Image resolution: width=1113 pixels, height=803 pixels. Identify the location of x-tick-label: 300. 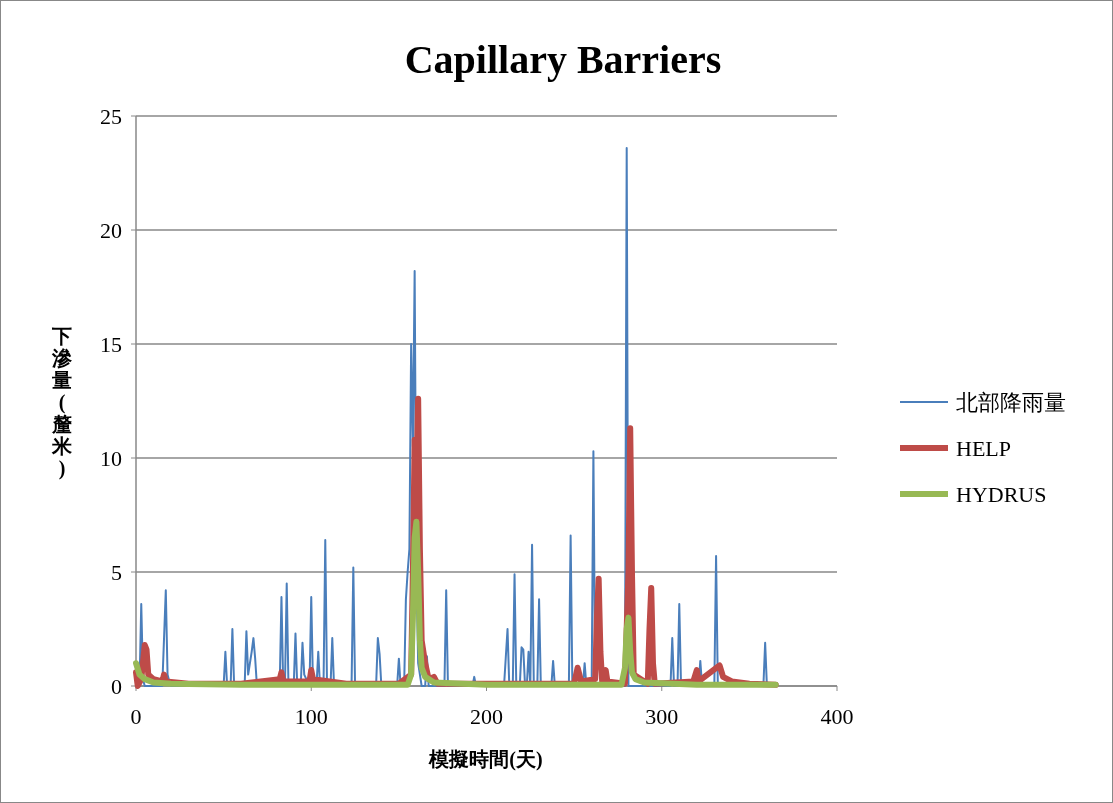
(662, 716).